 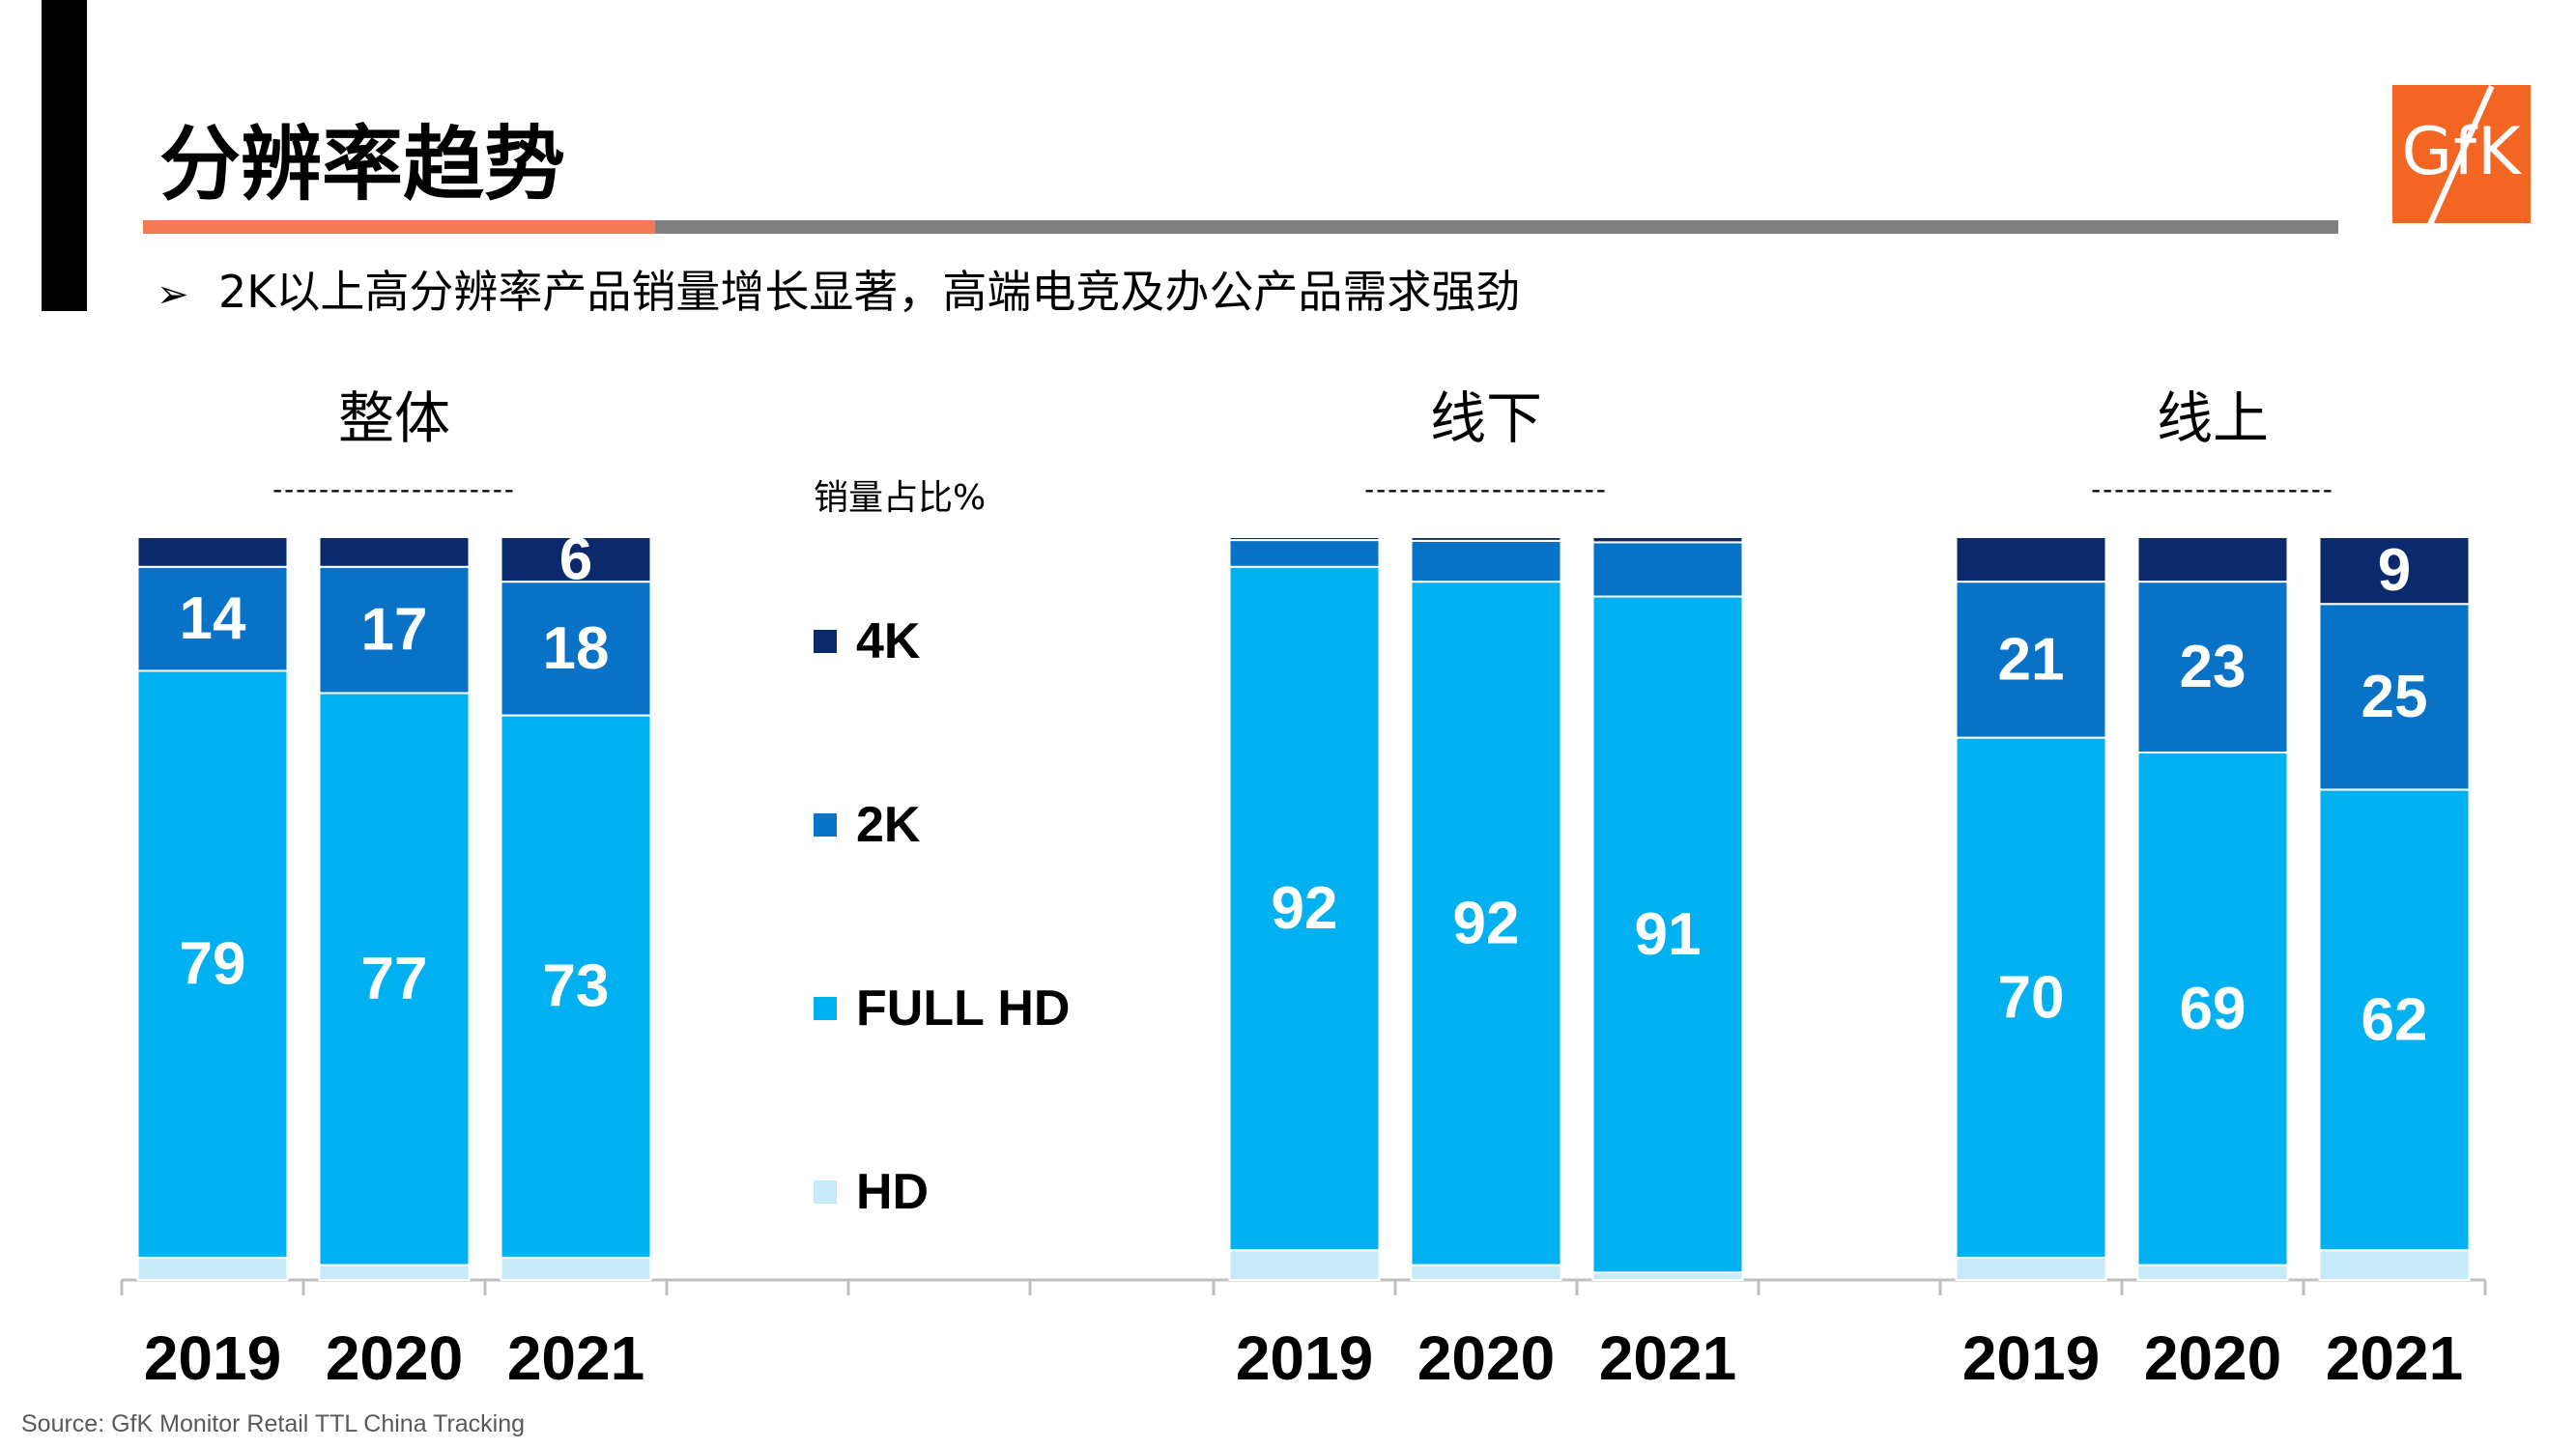 What do you see at coordinates (893, 1192) in the screenshot?
I see `legend-label: HD` at bounding box center [893, 1192].